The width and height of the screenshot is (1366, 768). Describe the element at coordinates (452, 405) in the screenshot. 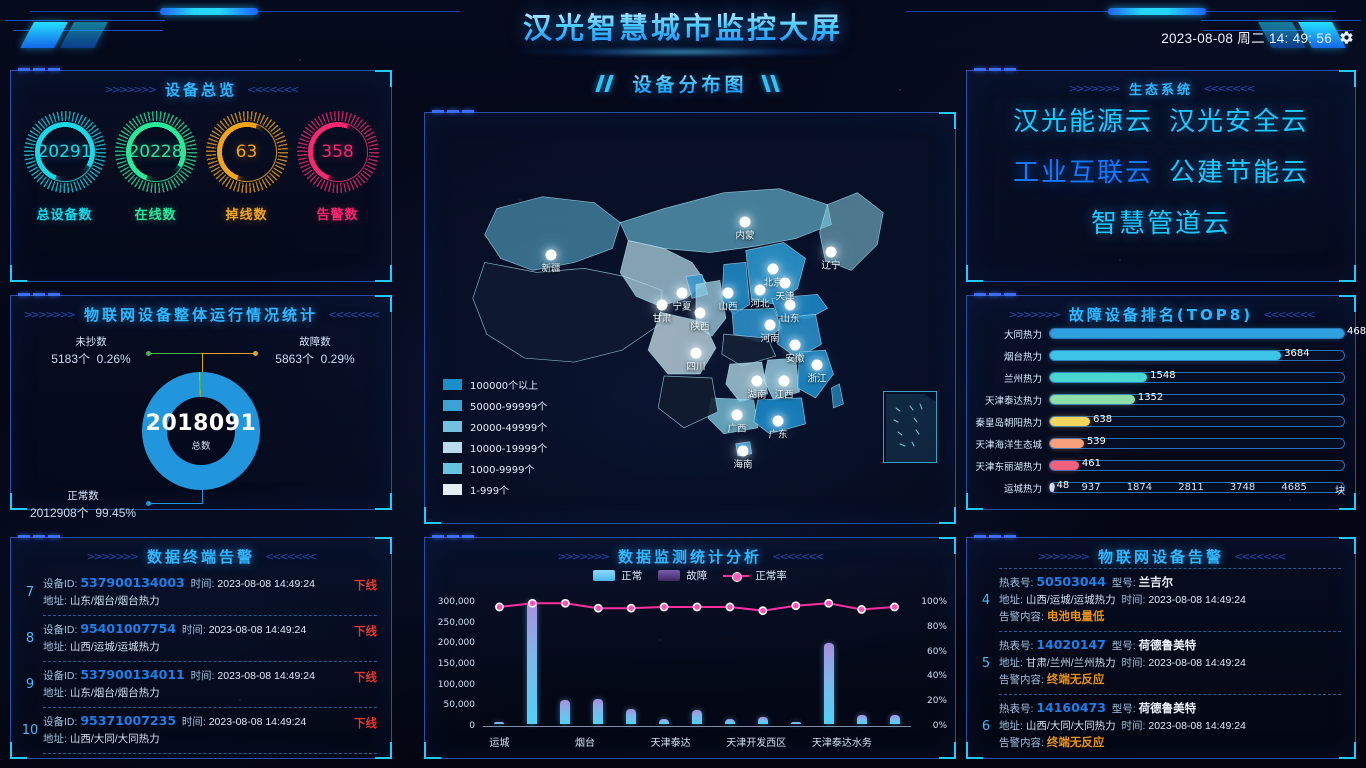

I see `legend-swatch` at that location.